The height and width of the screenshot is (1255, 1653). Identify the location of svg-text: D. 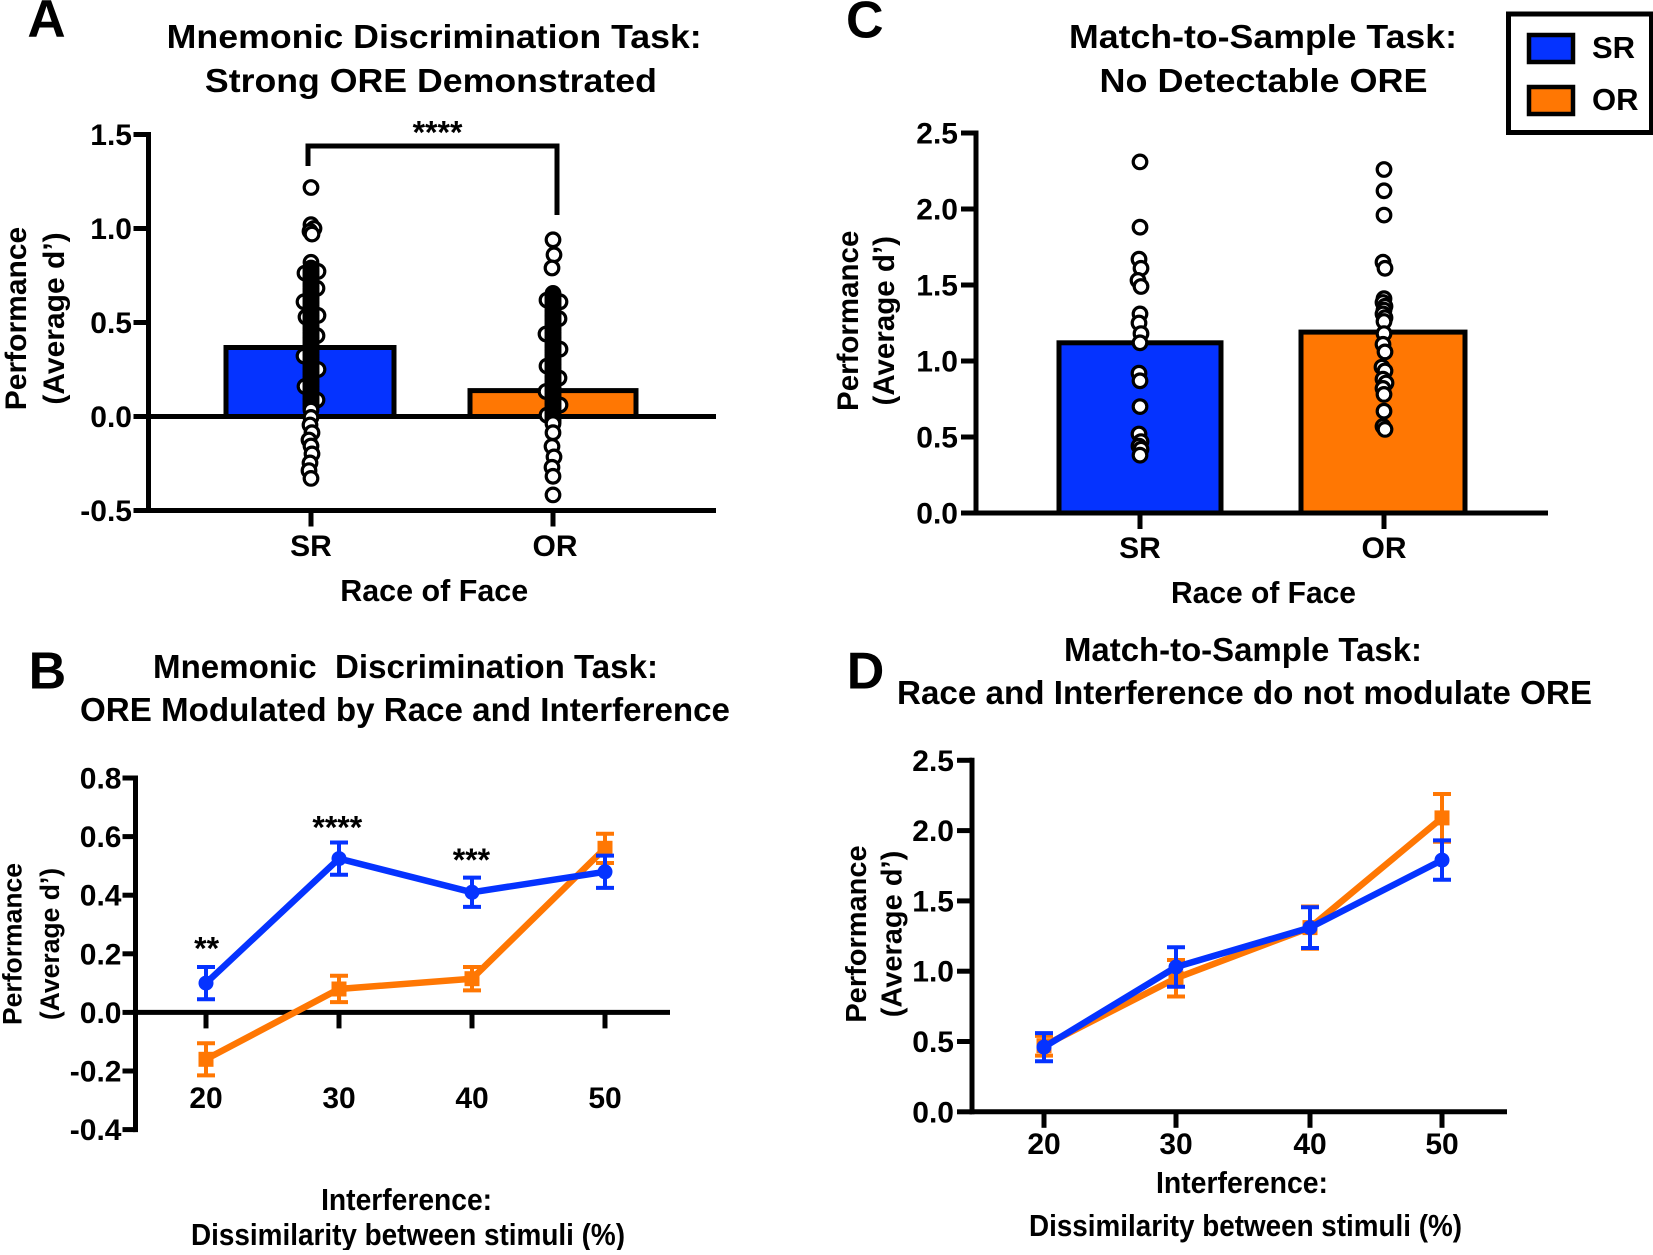
(866, 671).